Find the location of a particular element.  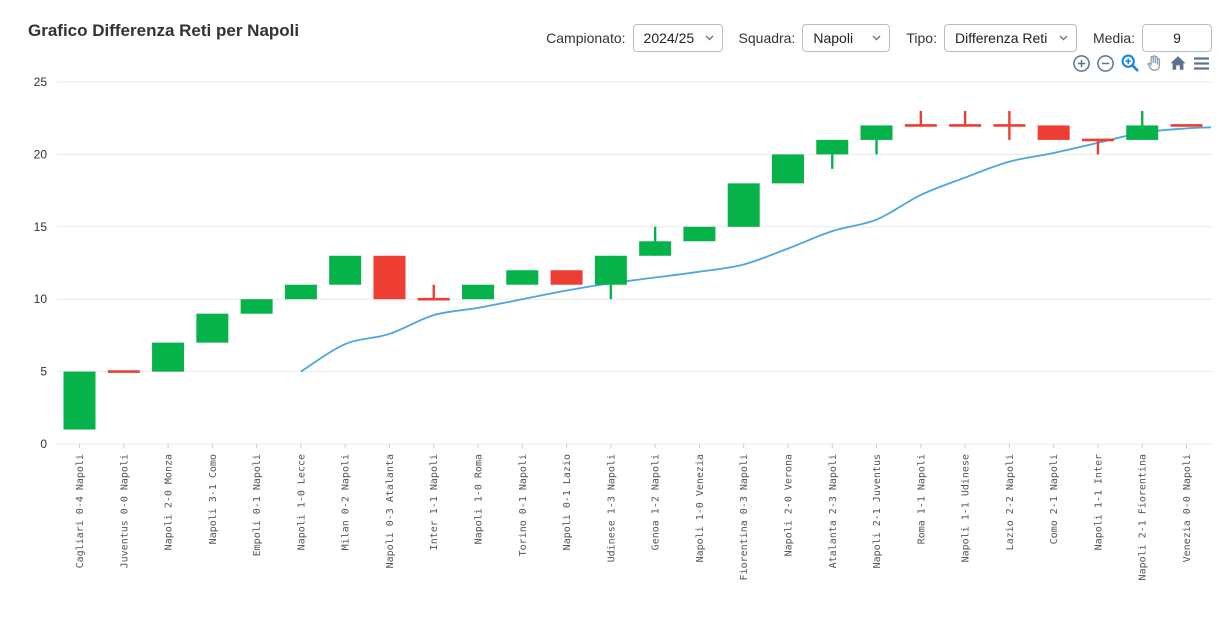

x-axis-label: Genoa 1-2 Napoli is located at coordinates (656, 502).